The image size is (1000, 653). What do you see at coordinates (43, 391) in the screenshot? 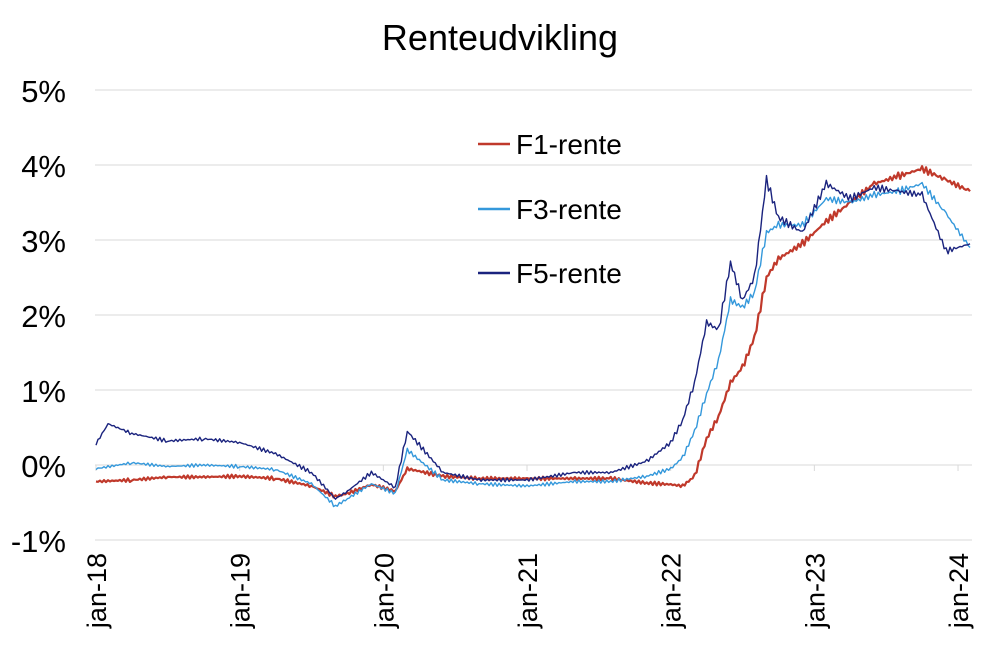
I see `y-tick-label: 1%` at bounding box center [43, 391].